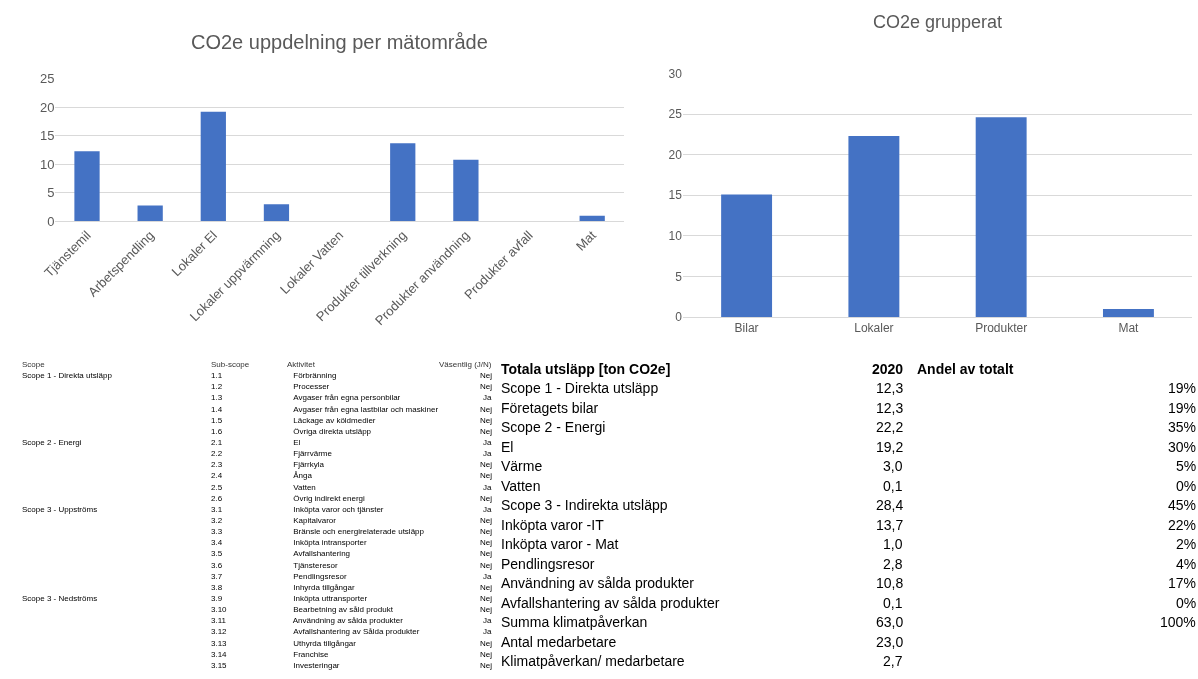 This screenshot has height=679, width=1198. I want to click on text: 2.1 El, so click(256, 442).